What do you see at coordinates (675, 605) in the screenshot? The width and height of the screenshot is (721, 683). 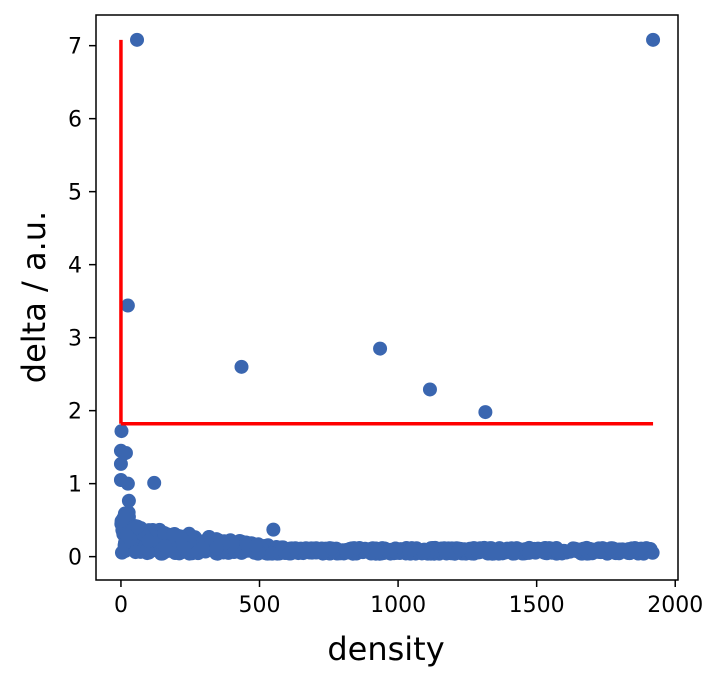 I see `x-tick-label: 2000` at bounding box center [675, 605].